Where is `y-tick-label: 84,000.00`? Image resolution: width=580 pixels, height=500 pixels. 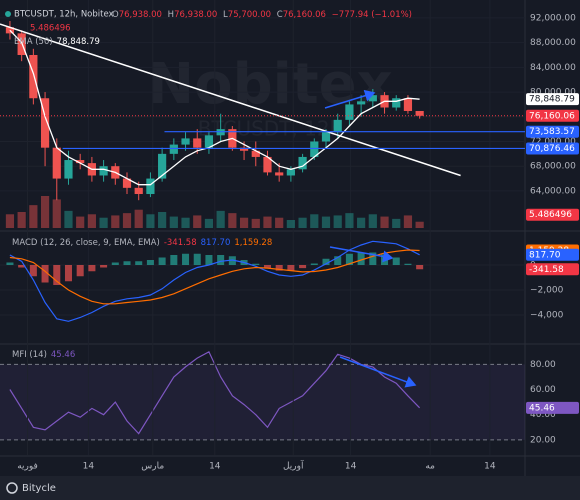
y-tick-label: 84,000.00 is located at coordinates (553, 68).